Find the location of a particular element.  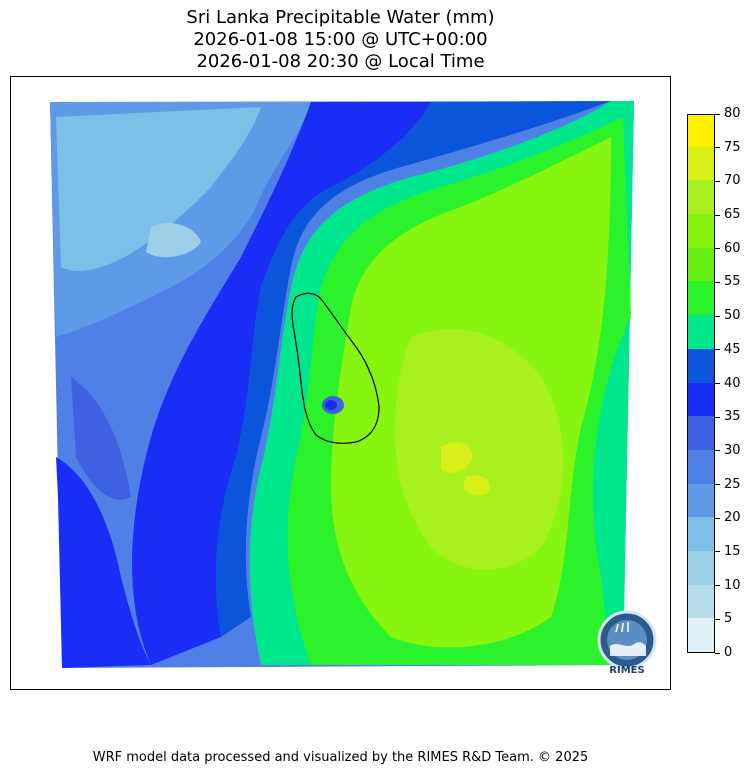

colorbar-tick-label: 10 is located at coordinates (732, 585).